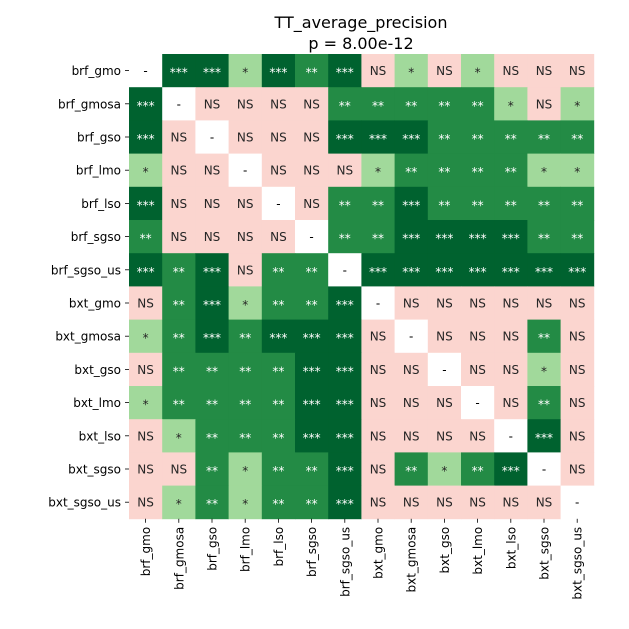  I want to click on column-tick-label: bxt_sgso, so click(545, 553).